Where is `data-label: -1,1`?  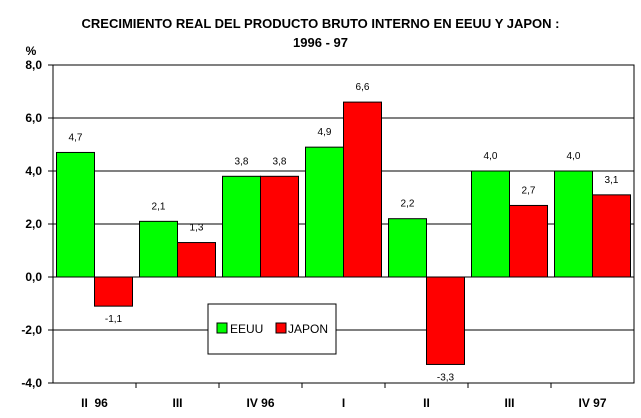 data-label: -1,1 is located at coordinates (114, 319).